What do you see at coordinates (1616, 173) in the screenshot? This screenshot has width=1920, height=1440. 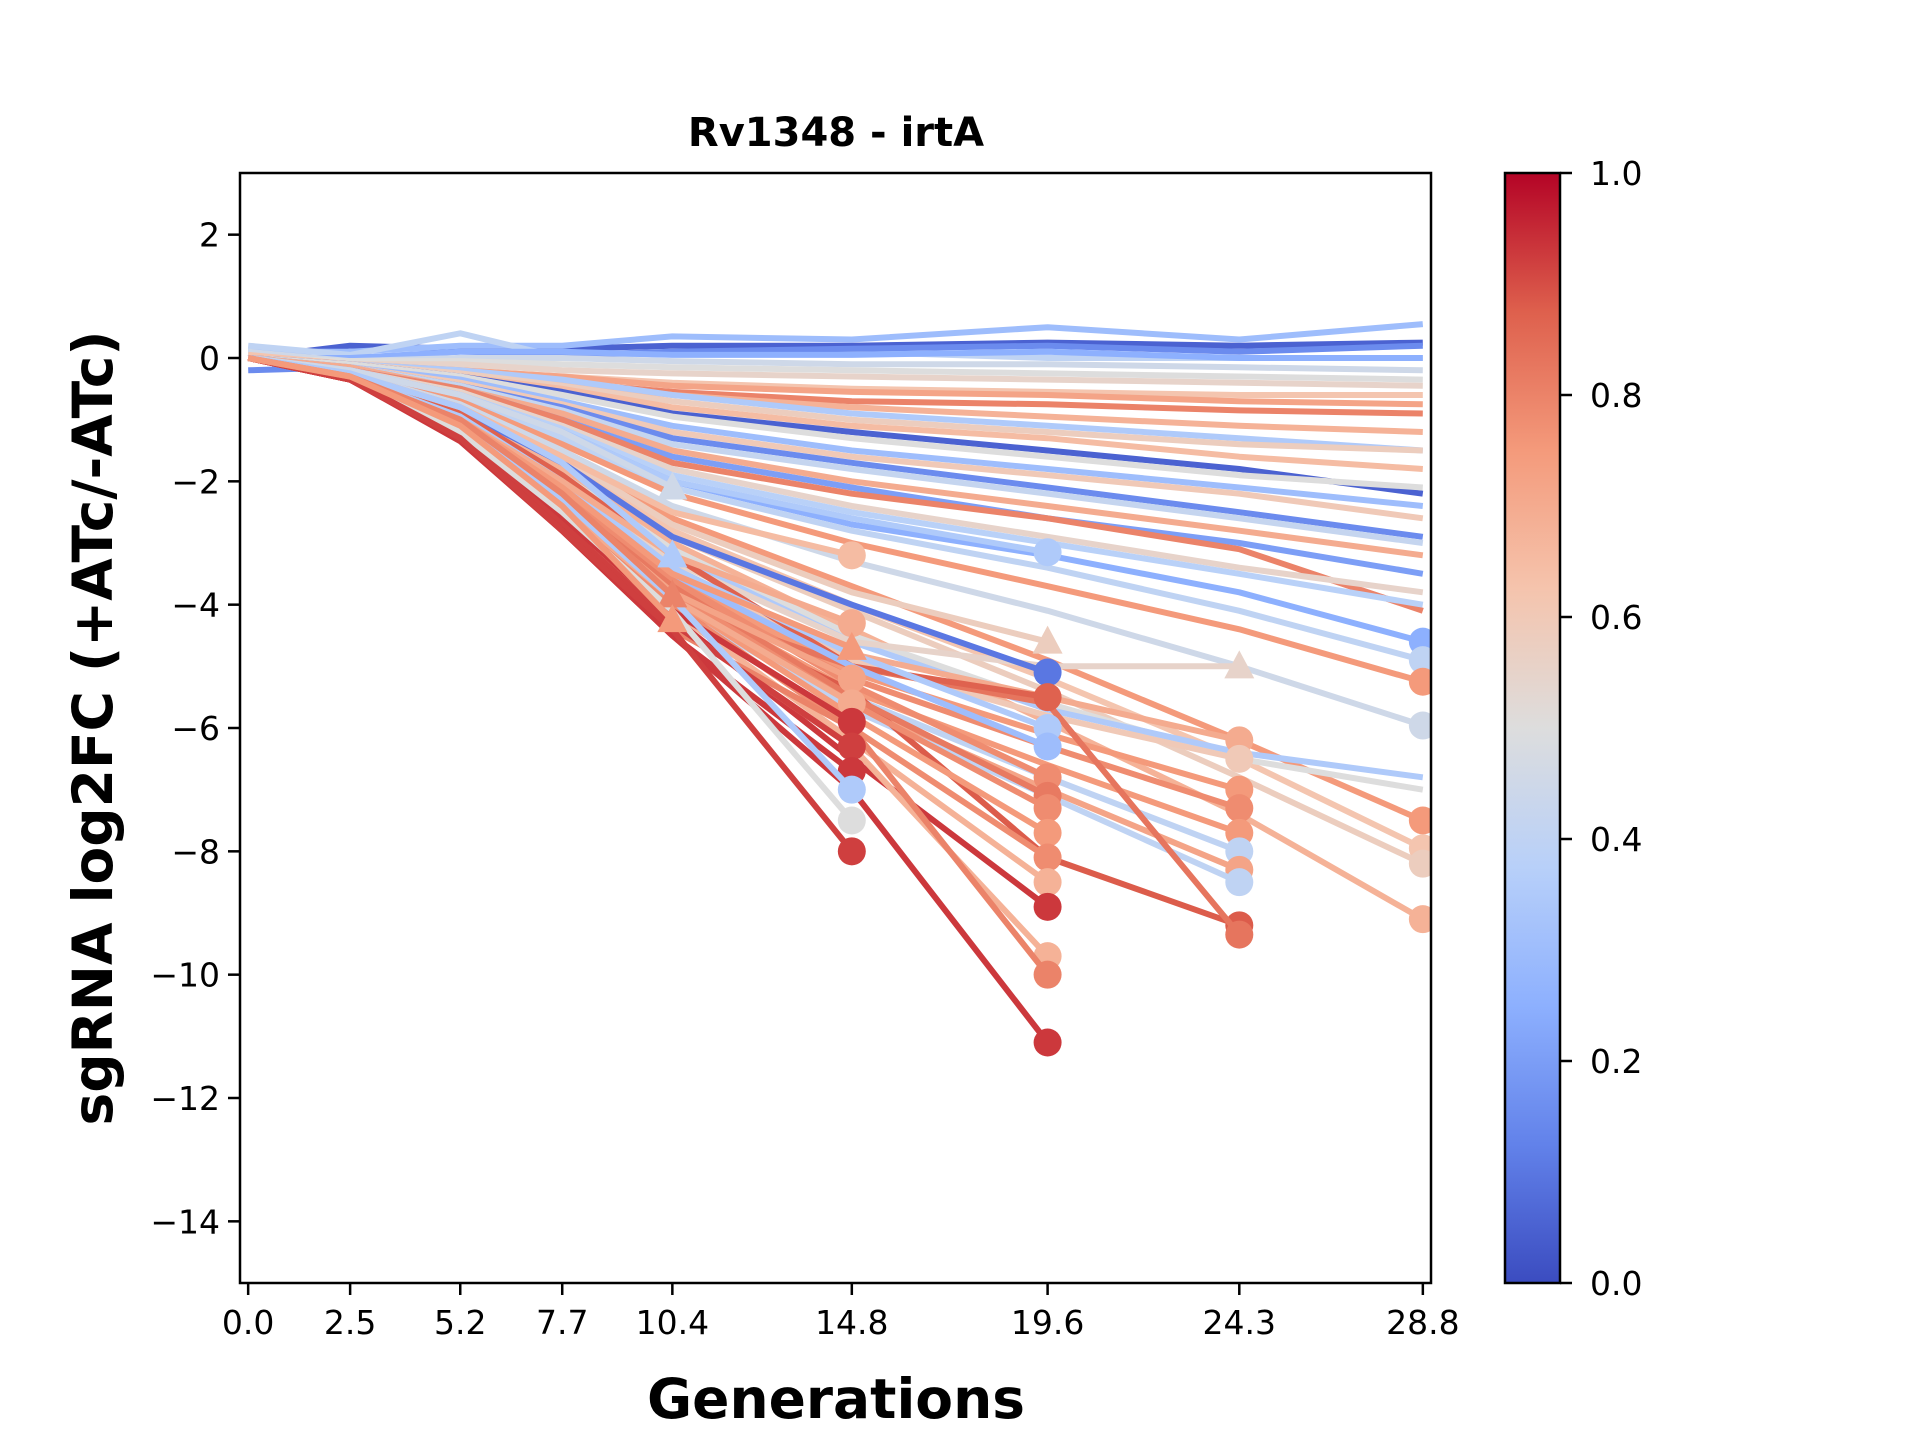 I see `colorbar-tick-label: 1.0` at bounding box center [1616, 173].